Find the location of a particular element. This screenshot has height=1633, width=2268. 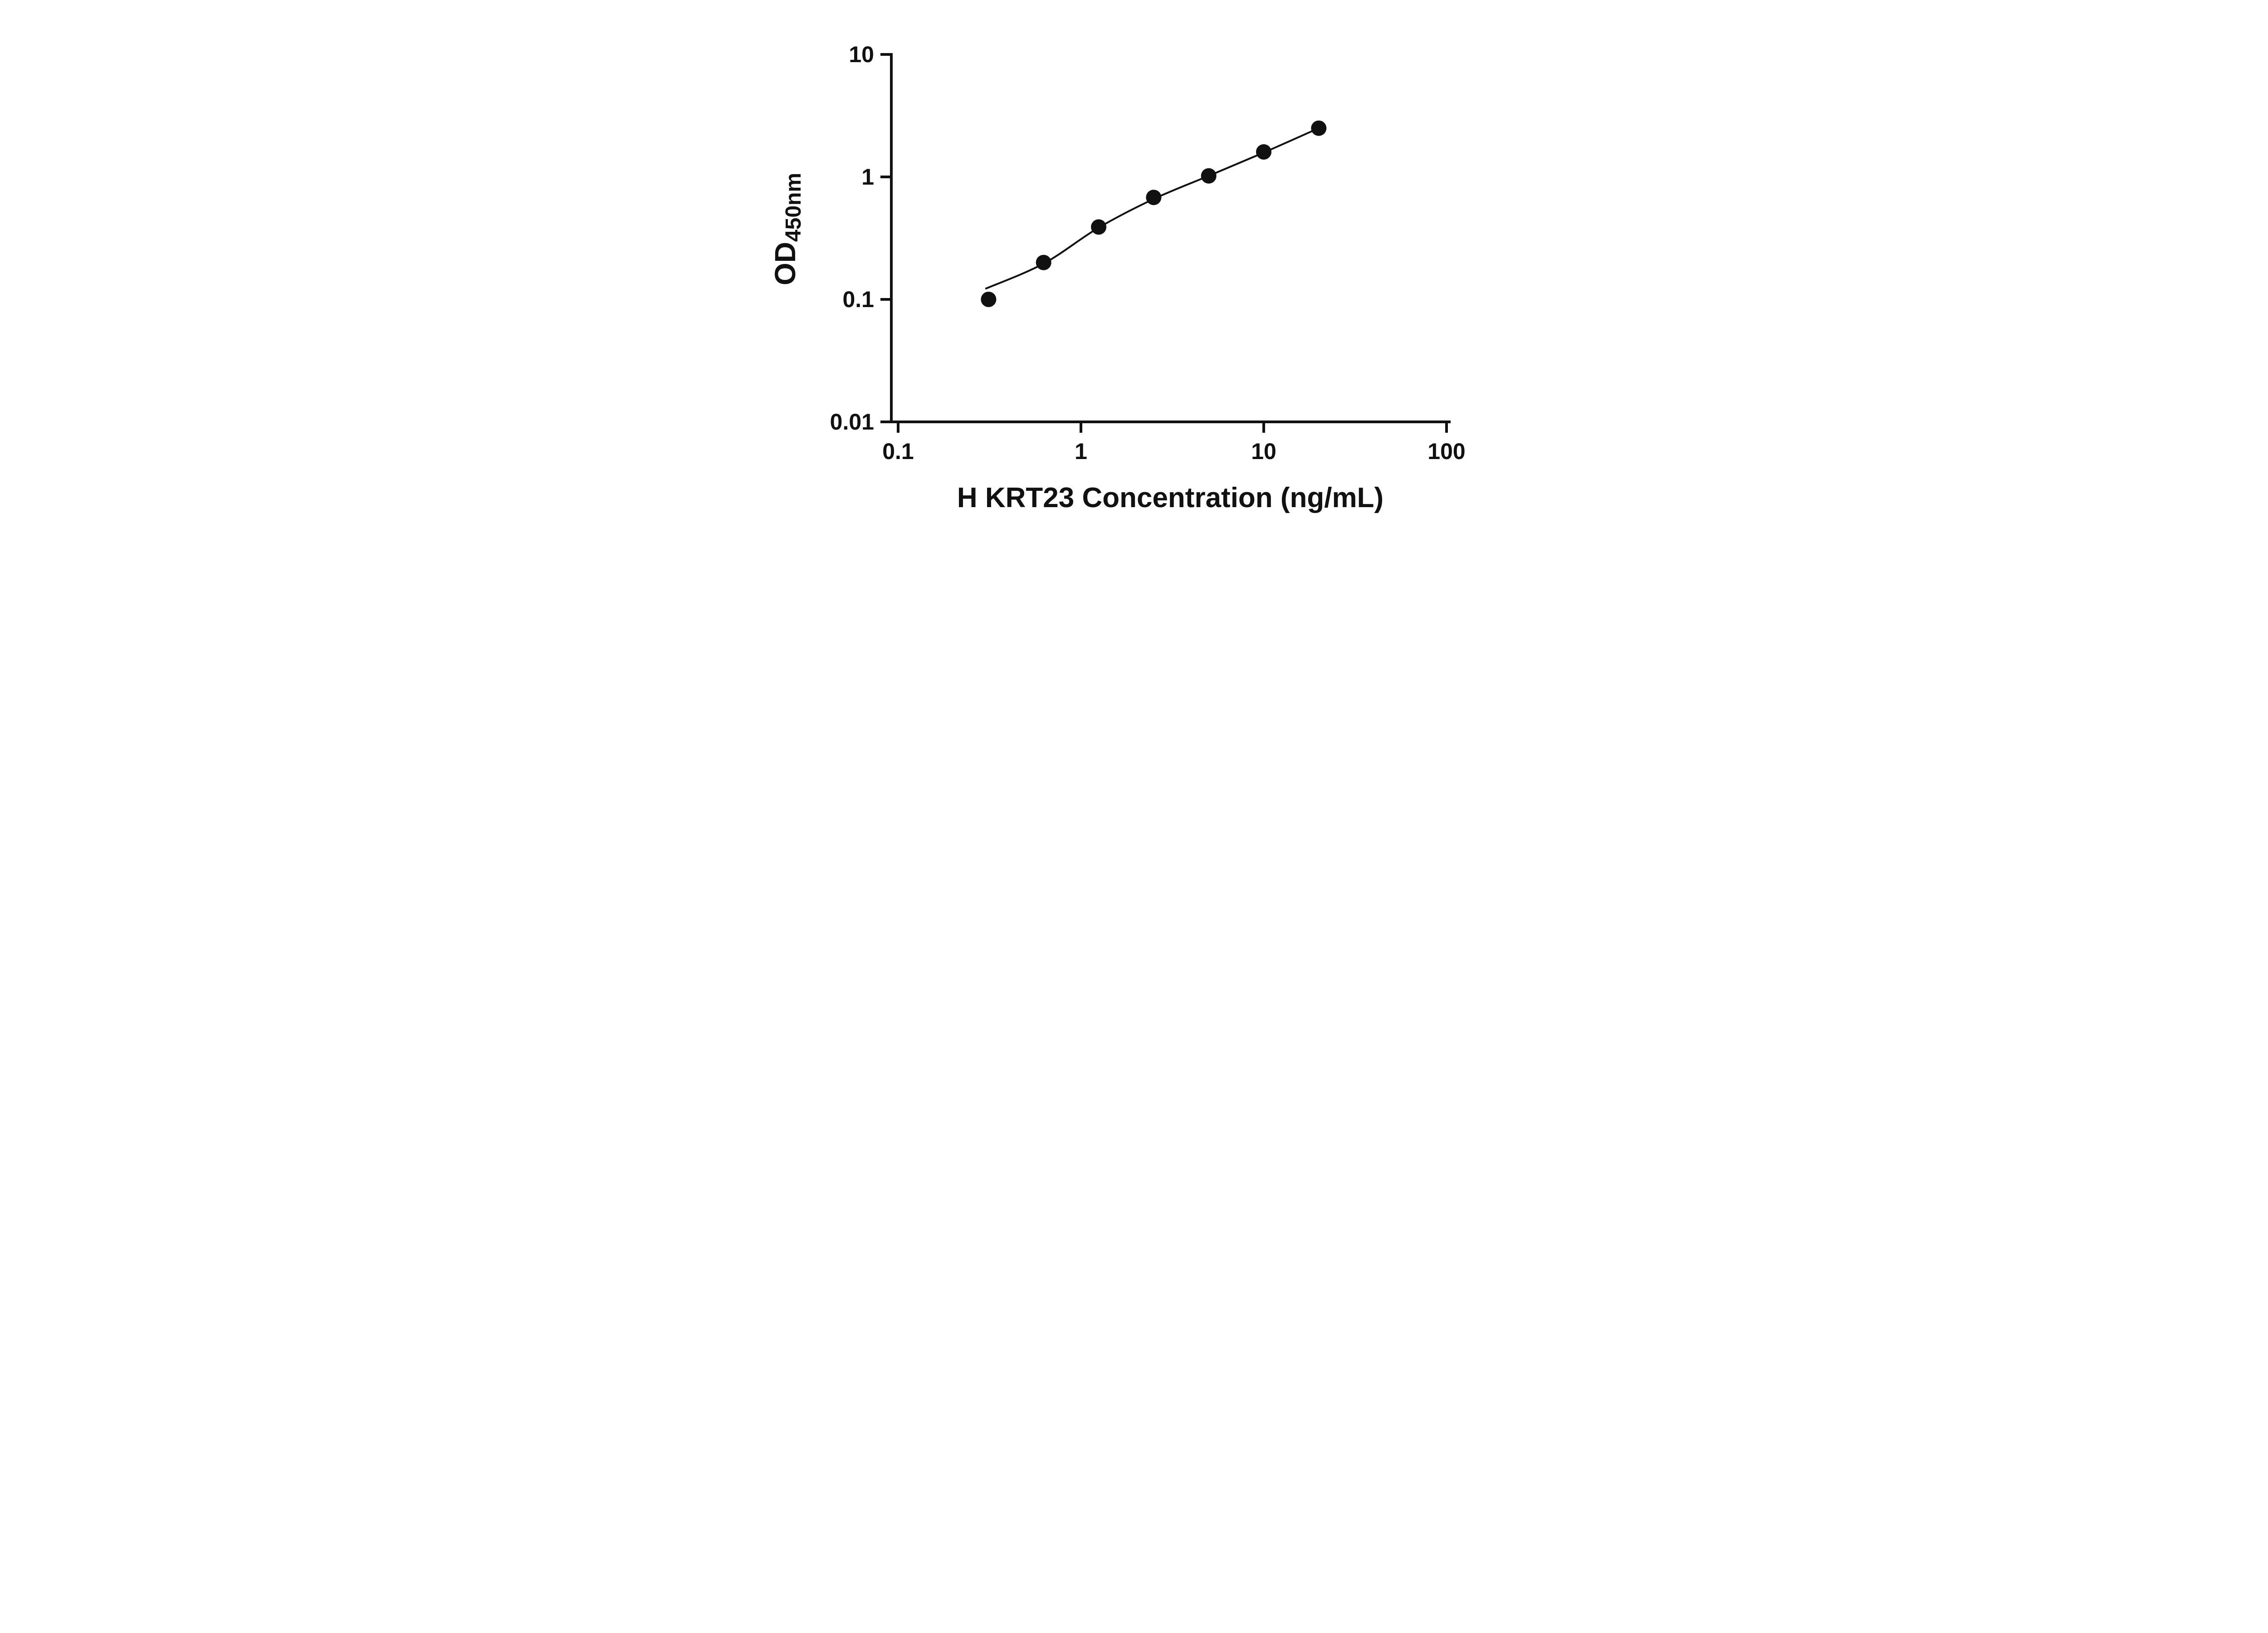

axis-spine is located at coordinates (1171, 238).